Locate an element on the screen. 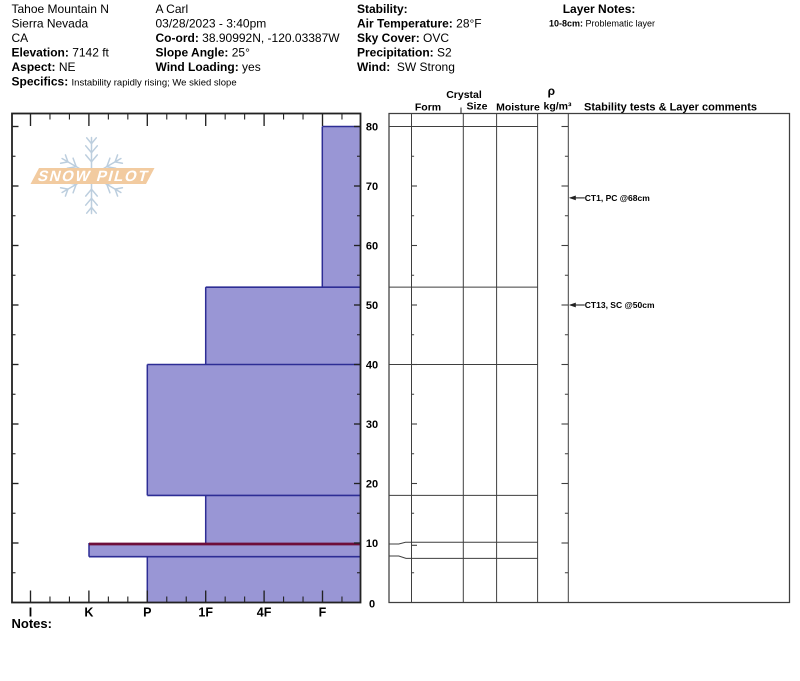 This screenshot has height=681, width=800. svg-text: 03/28/2023 - 3:40pm is located at coordinates (211, 24).